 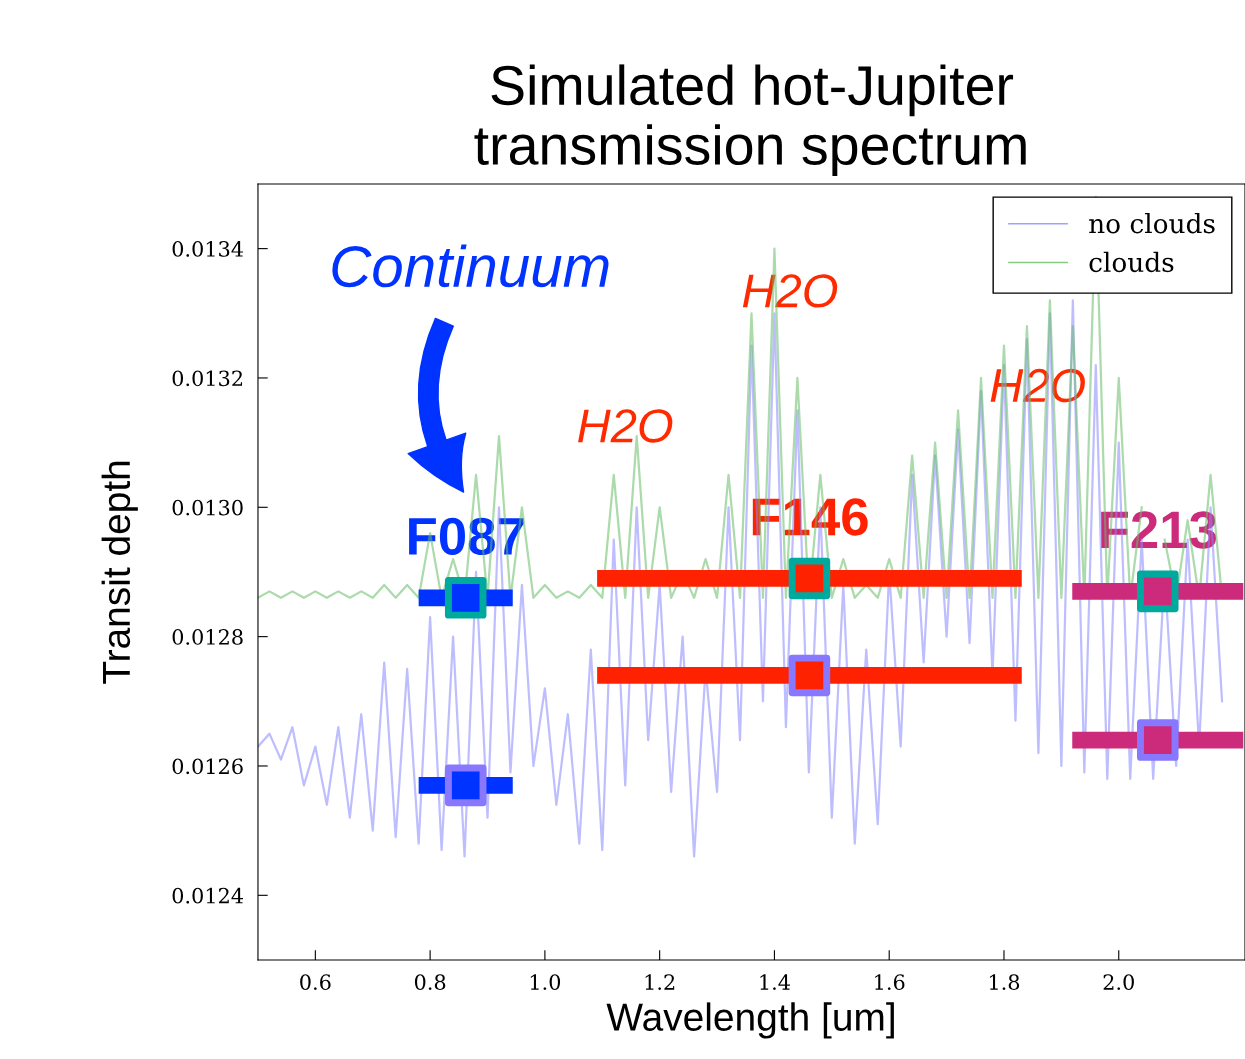 What do you see at coordinates (315, 982) in the screenshot?
I see `x-tick-label: 0.6` at bounding box center [315, 982].